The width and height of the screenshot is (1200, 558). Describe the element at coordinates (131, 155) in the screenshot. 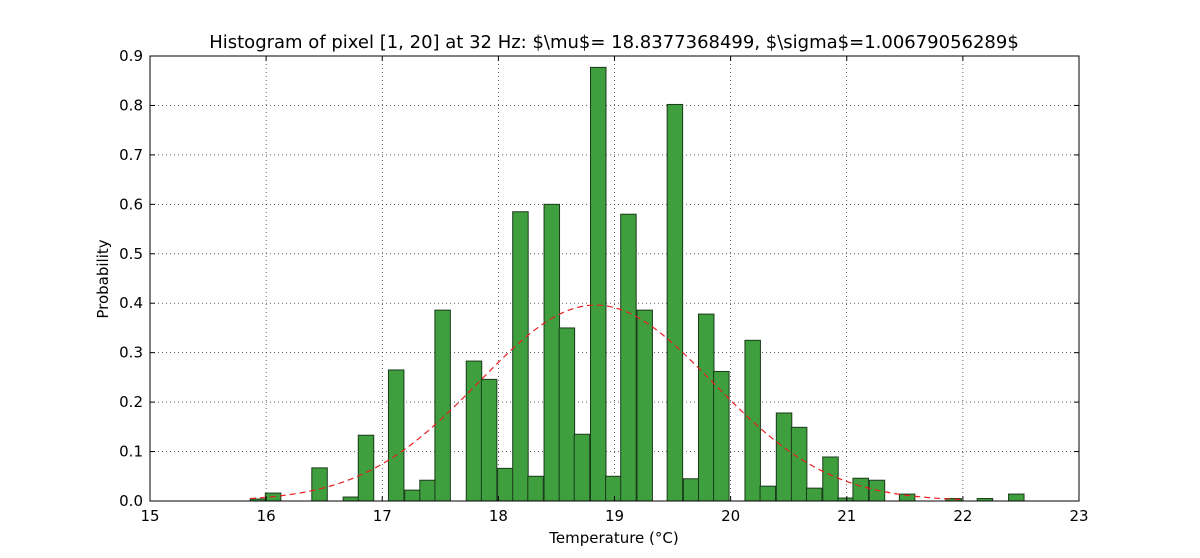

I see `y-tick-label: 0.7` at that location.